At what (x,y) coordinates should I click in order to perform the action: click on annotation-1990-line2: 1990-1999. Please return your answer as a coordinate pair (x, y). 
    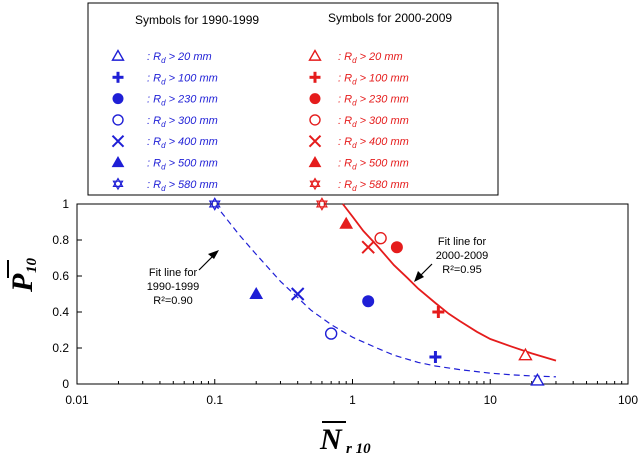
    Looking at the image, I should click on (173, 287).